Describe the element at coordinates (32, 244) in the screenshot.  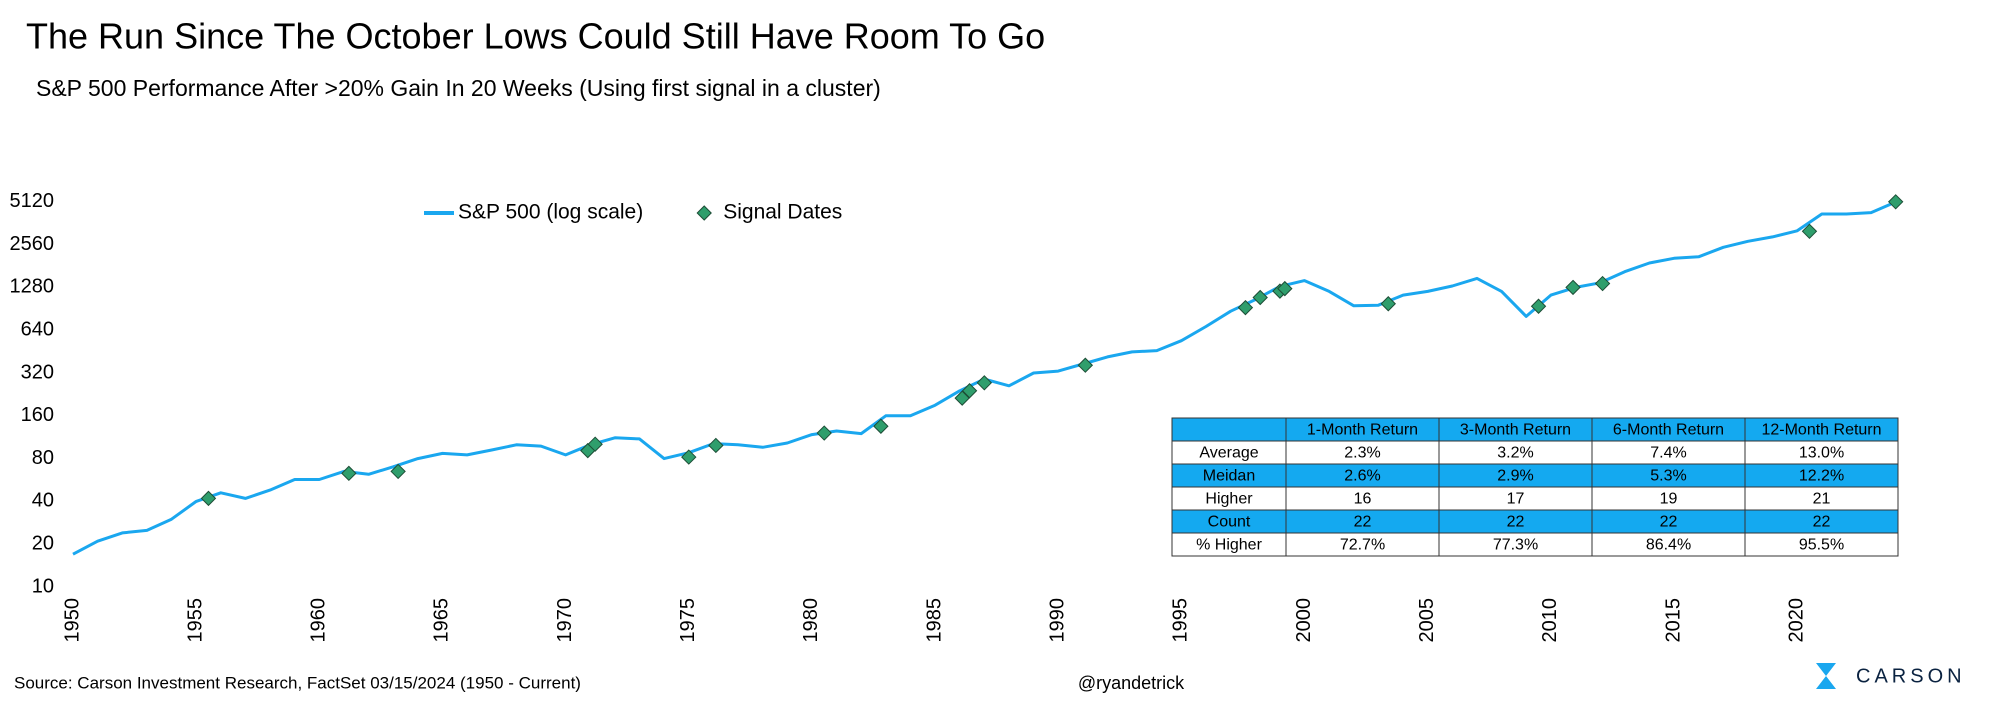
I see `y-tick-label: 2560` at that location.